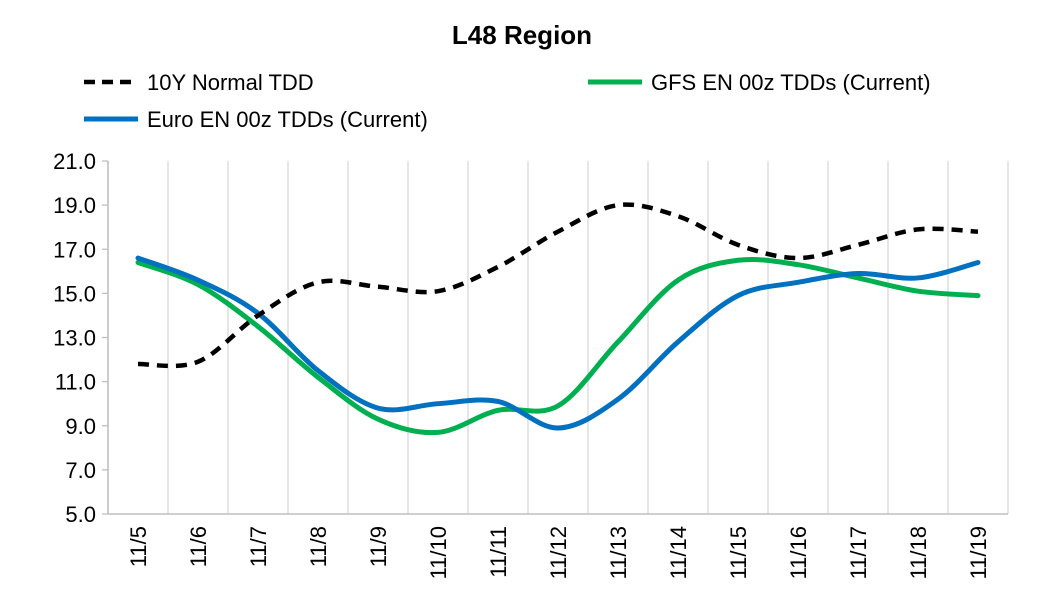  Describe the element at coordinates (378, 546) in the screenshot. I see `x-tick-label: 11/9` at that location.